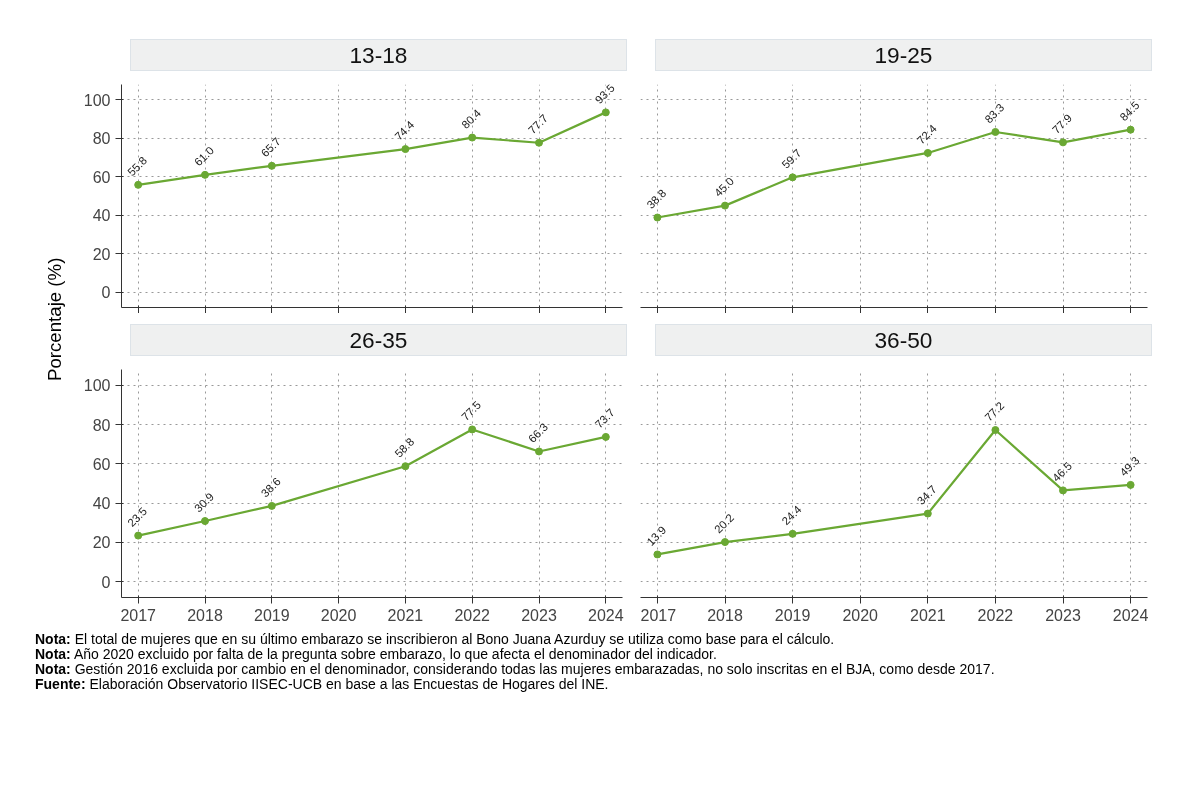  What do you see at coordinates (435, 639) in the screenshot?
I see `text: Nota: El total de mujeres que en su último embarazo se inscribieron al Bono Juana Azurduy se utiliza como base para el cálculo.` at bounding box center [435, 639].